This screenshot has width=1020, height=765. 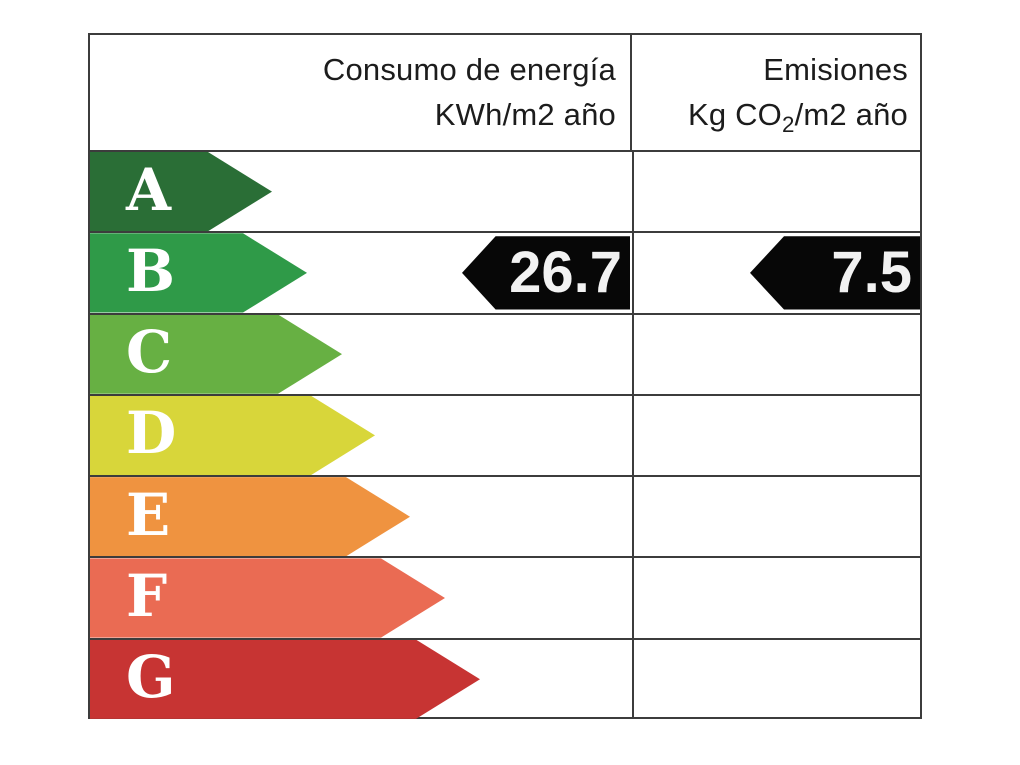 I want to click on rating-letter: G, so click(x=151, y=677).